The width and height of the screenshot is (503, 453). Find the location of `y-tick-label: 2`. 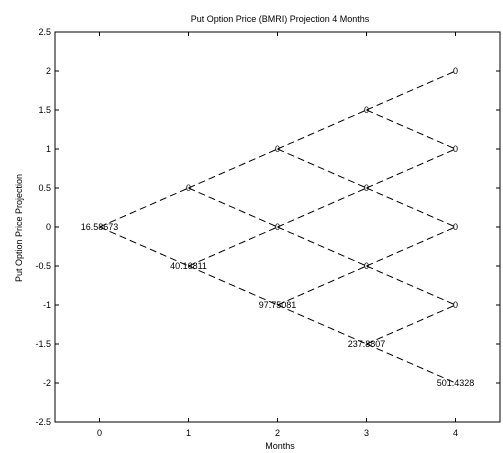

y-tick-label: 2 is located at coordinates (48, 71).